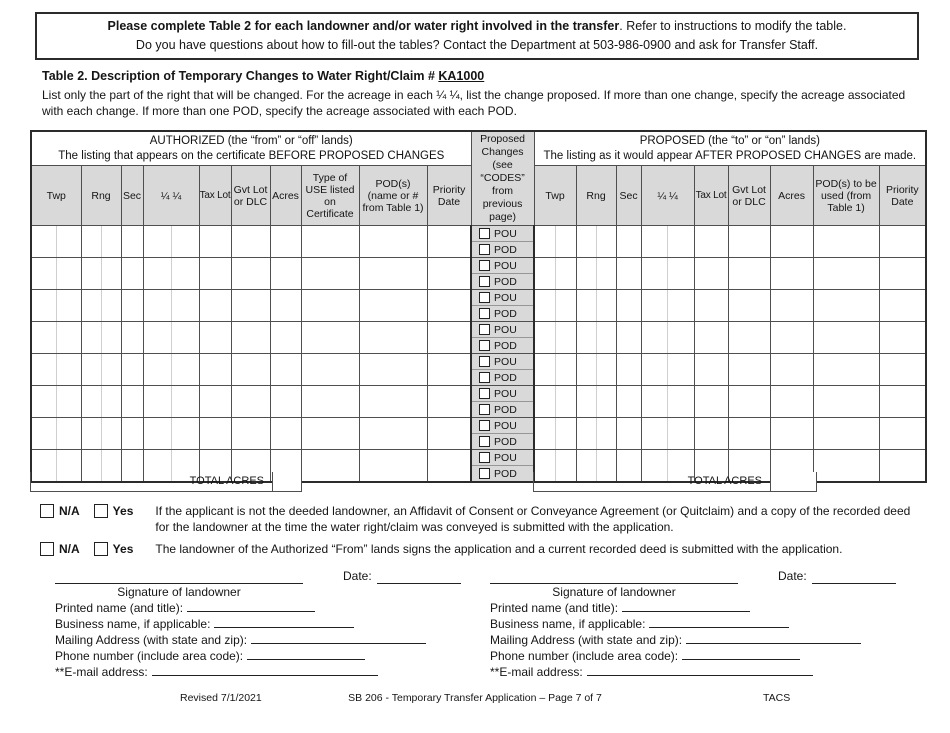 The image size is (950, 733). I want to click on mailing-field, so click(339, 638).